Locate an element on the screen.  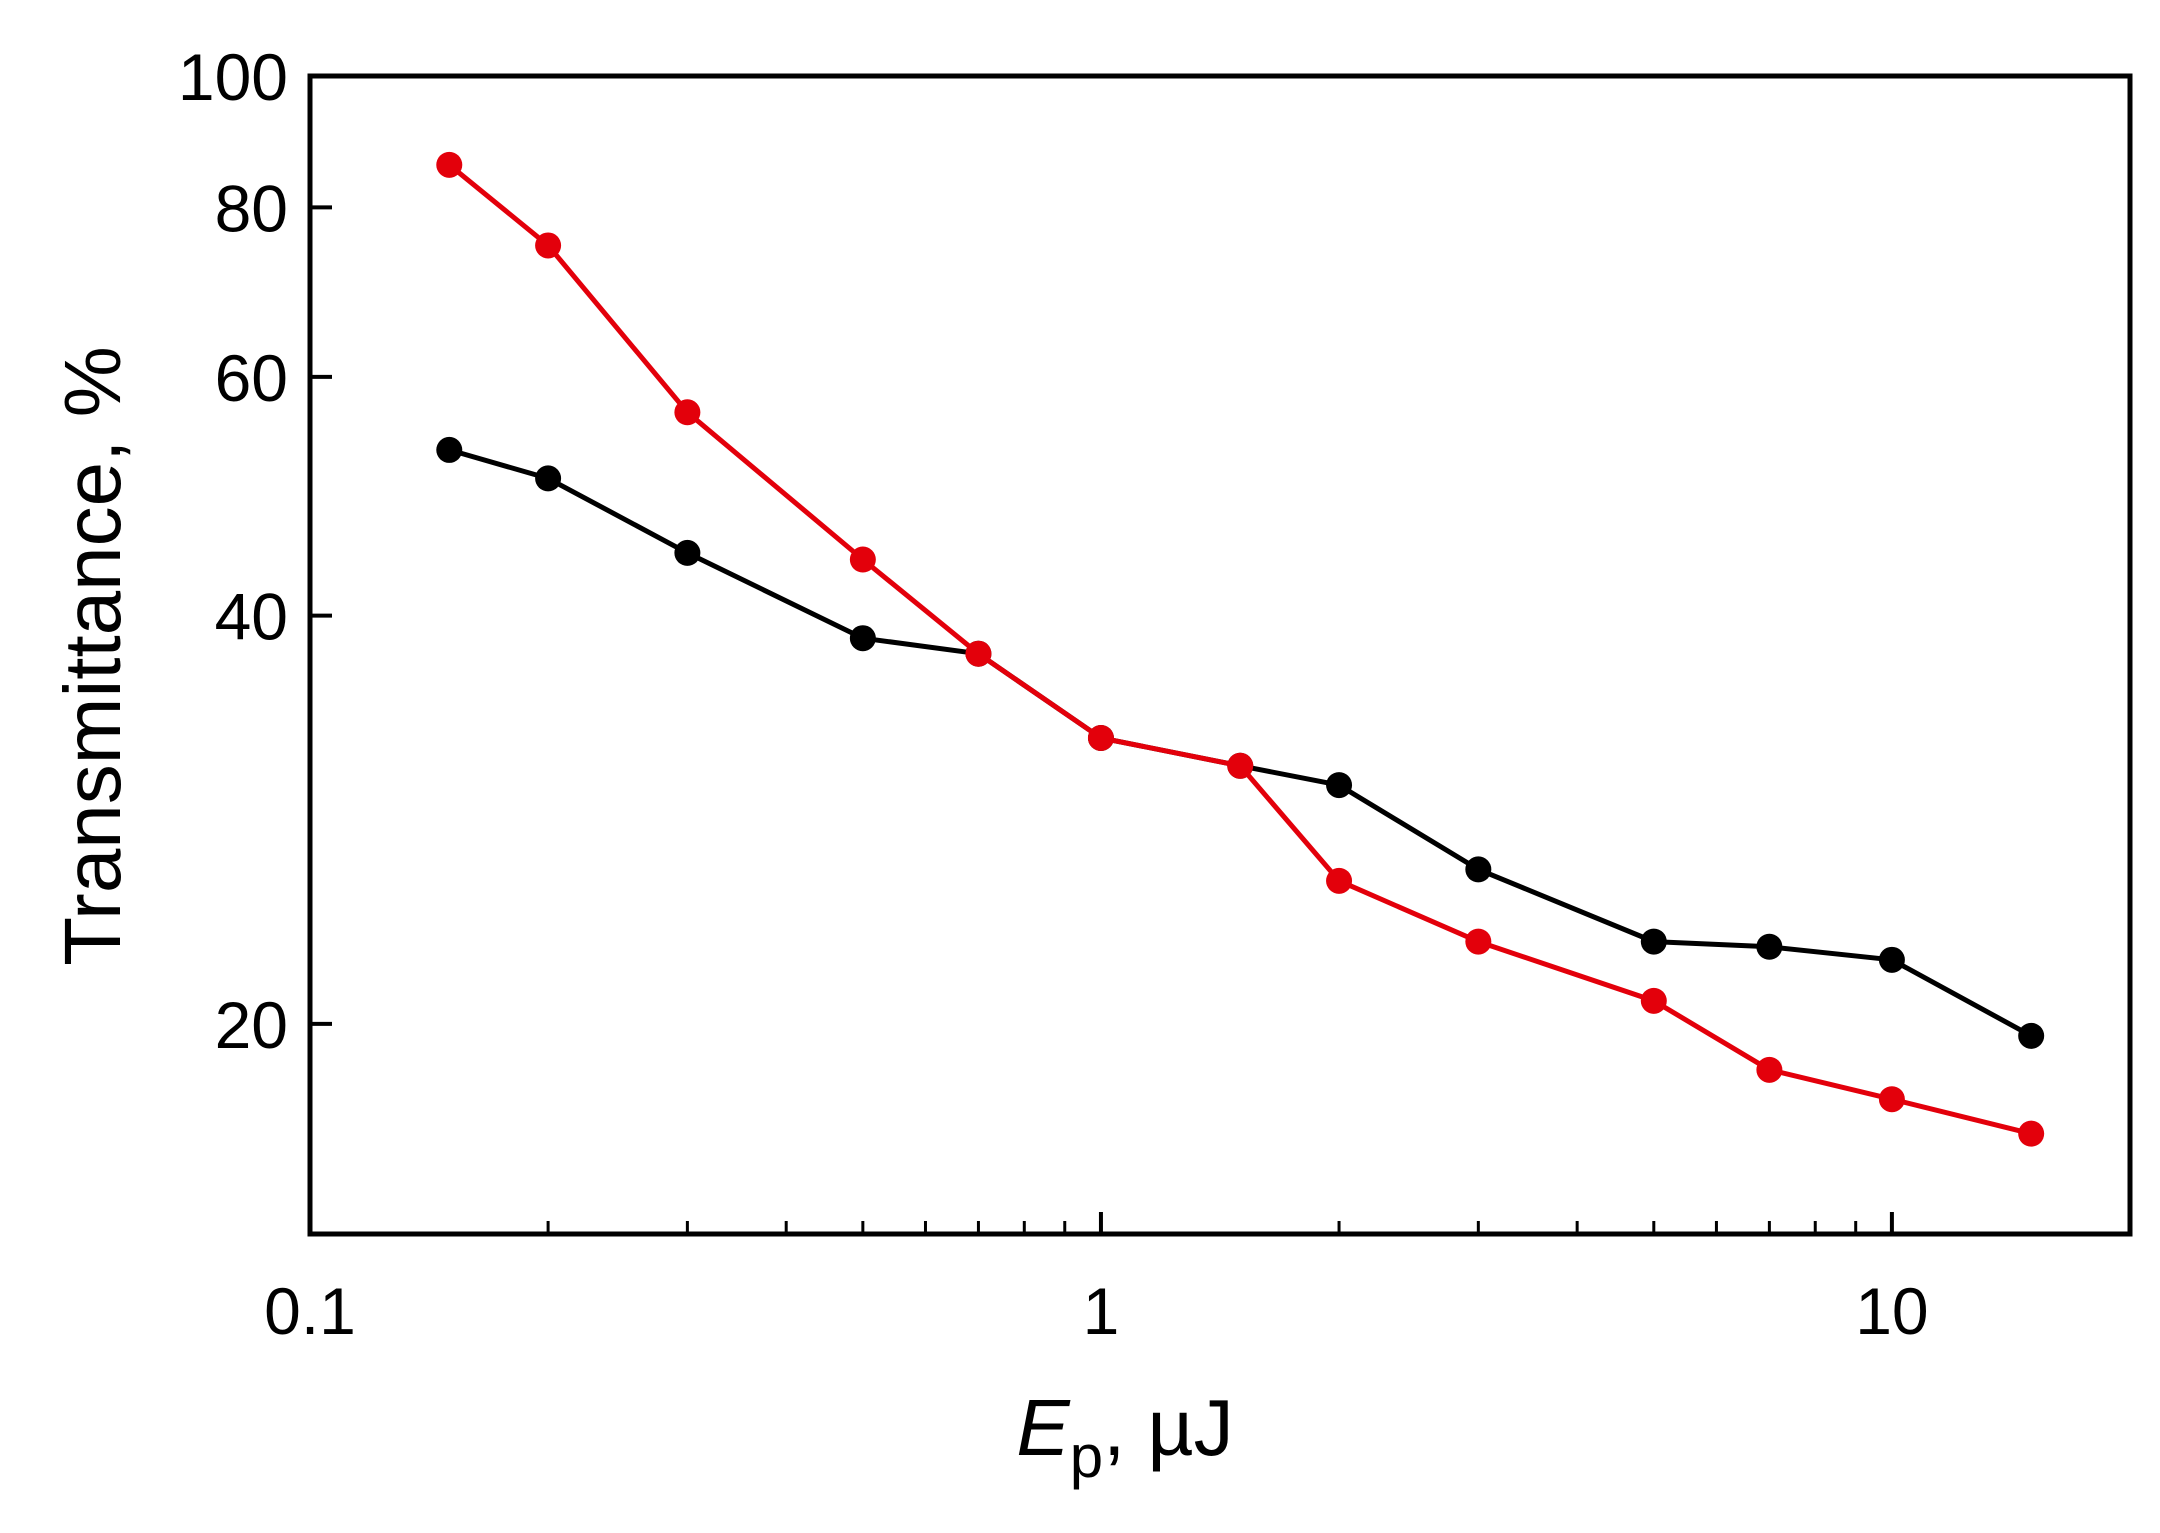
y-tick-label: 100 is located at coordinates (233, 77).